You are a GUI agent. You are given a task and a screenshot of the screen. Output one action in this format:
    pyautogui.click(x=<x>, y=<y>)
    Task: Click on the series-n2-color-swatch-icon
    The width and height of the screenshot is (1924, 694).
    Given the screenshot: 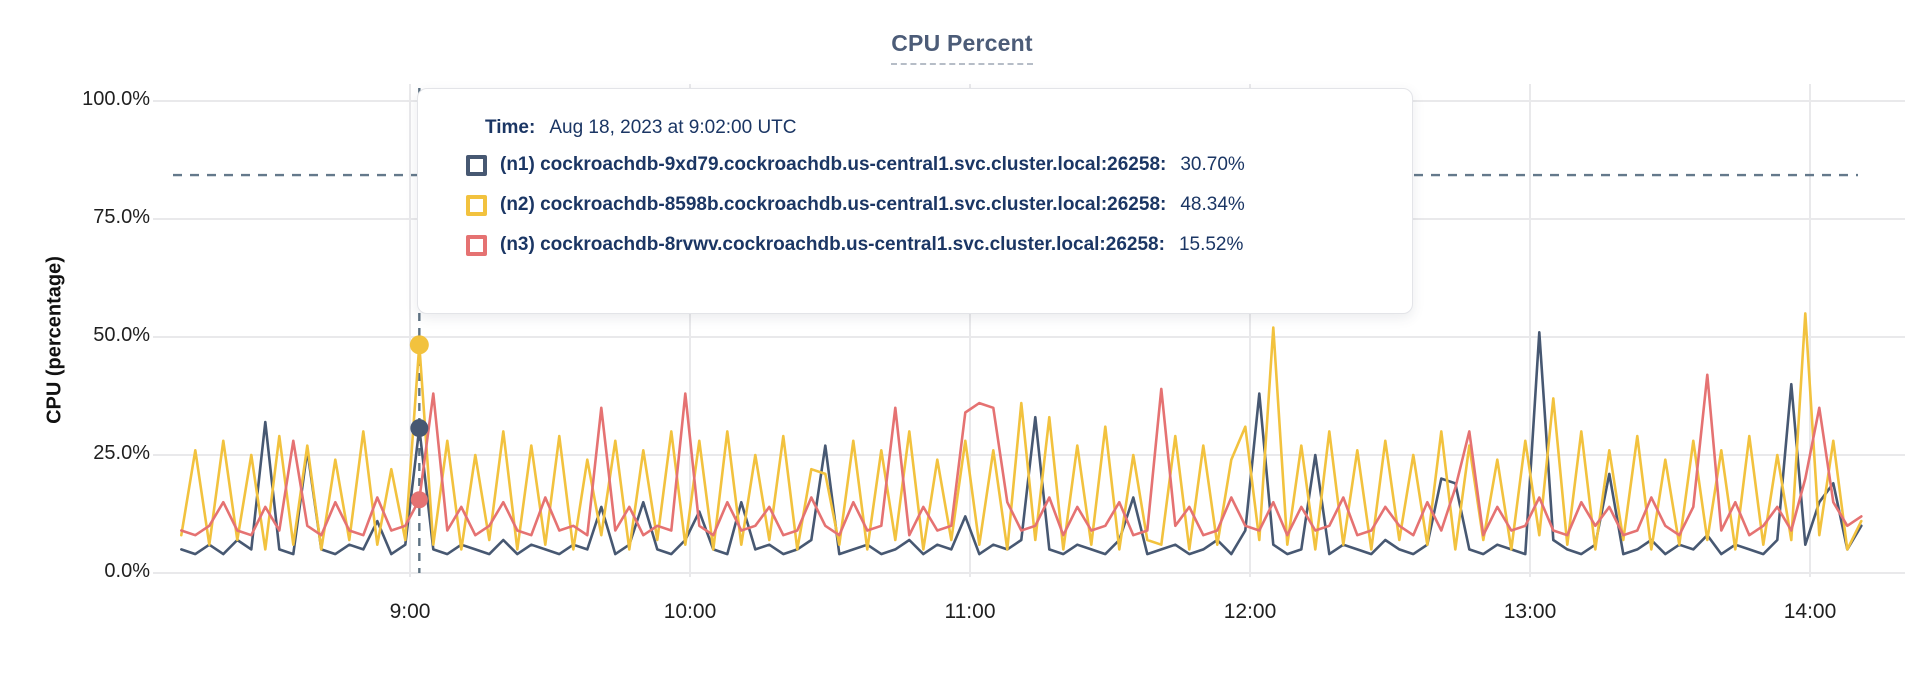 What is the action you would take?
    pyautogui.click(x=476, y=205)
    